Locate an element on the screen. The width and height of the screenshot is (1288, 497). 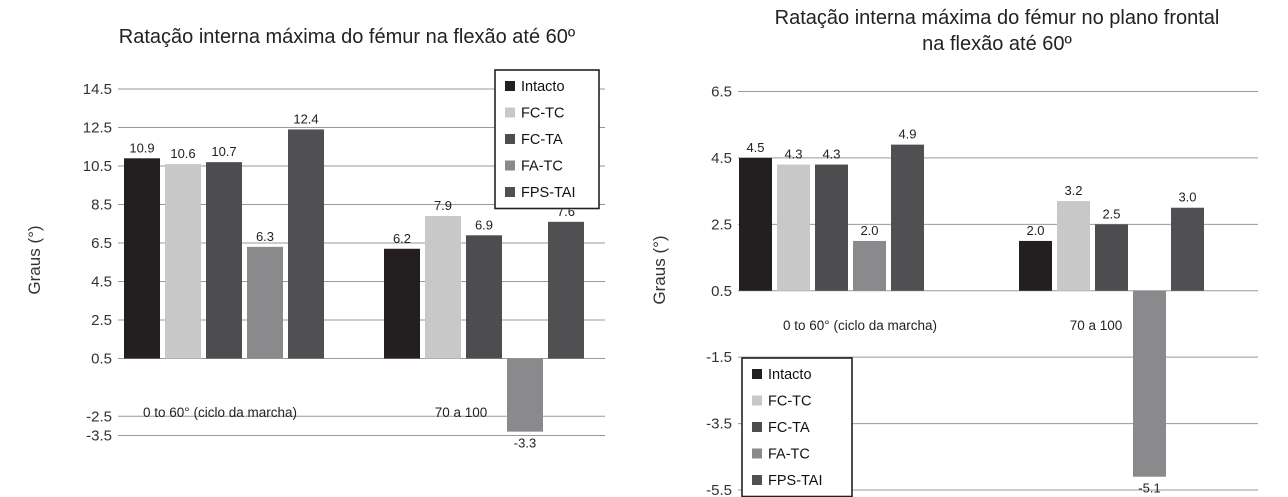
chart-title-line-2: na flexão até 60º is located at coordinates (997, 44).